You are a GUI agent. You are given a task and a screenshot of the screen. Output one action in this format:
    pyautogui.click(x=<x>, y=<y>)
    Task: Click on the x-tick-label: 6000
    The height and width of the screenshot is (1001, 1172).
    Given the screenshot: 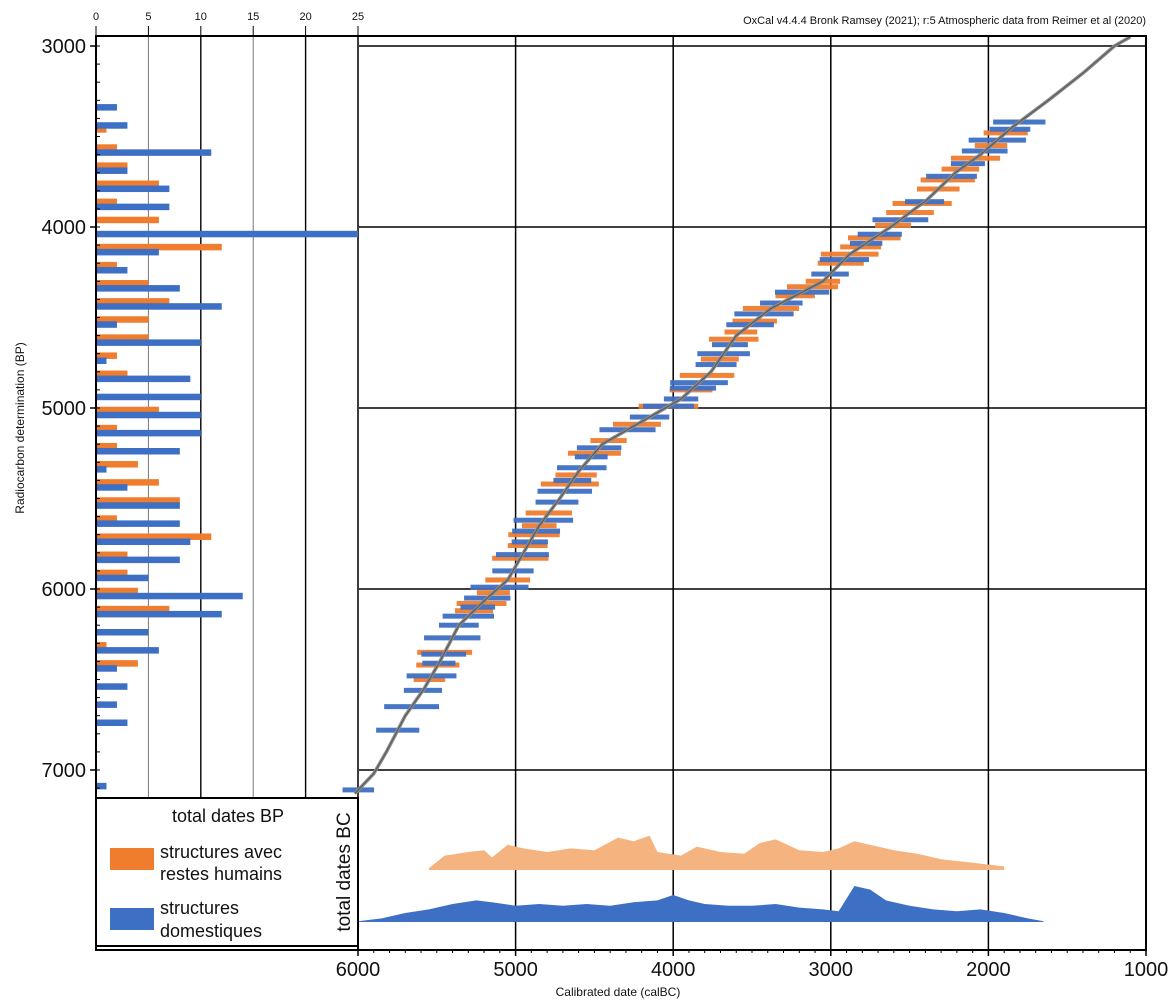 What is the action you would take?
    pyautogui.click(x=358, y=970)
    